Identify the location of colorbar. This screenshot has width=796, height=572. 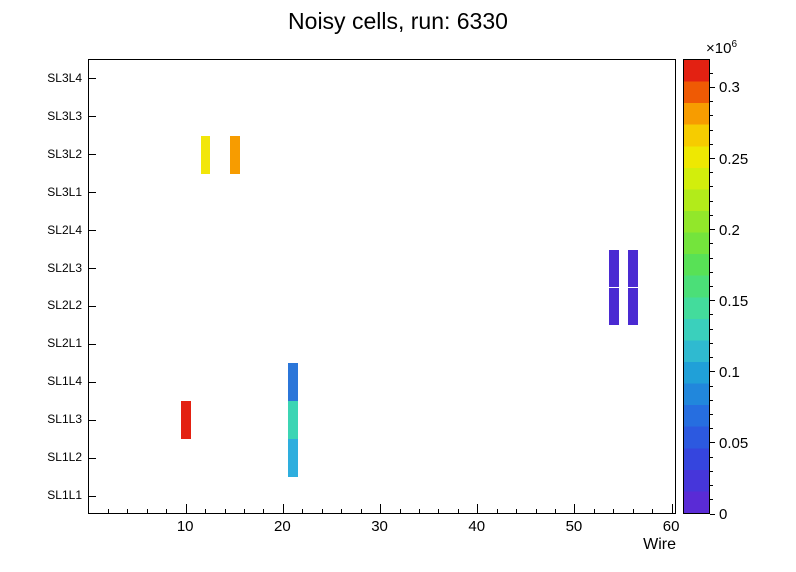
(696, 286).